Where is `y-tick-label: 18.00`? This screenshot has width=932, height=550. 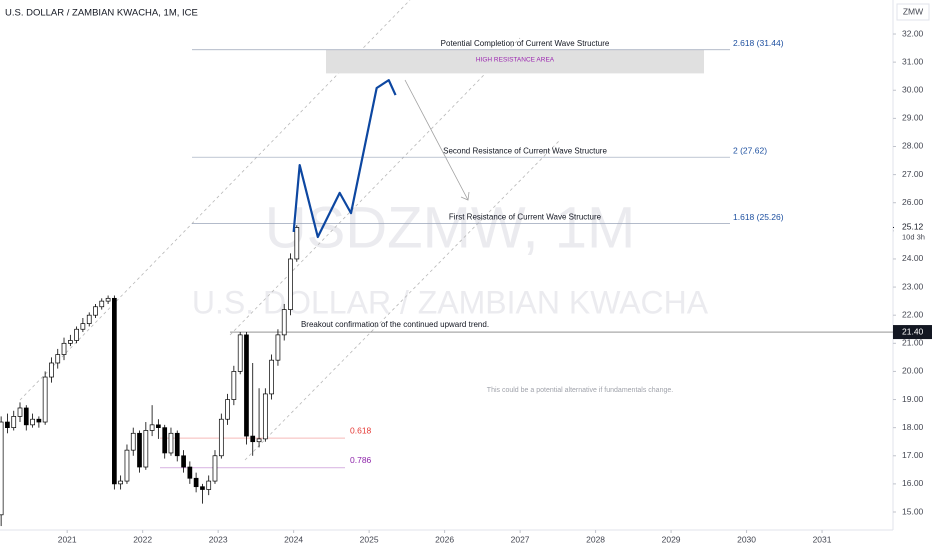
y-tick-label: 18.00 is located at coordinates (913, 427).